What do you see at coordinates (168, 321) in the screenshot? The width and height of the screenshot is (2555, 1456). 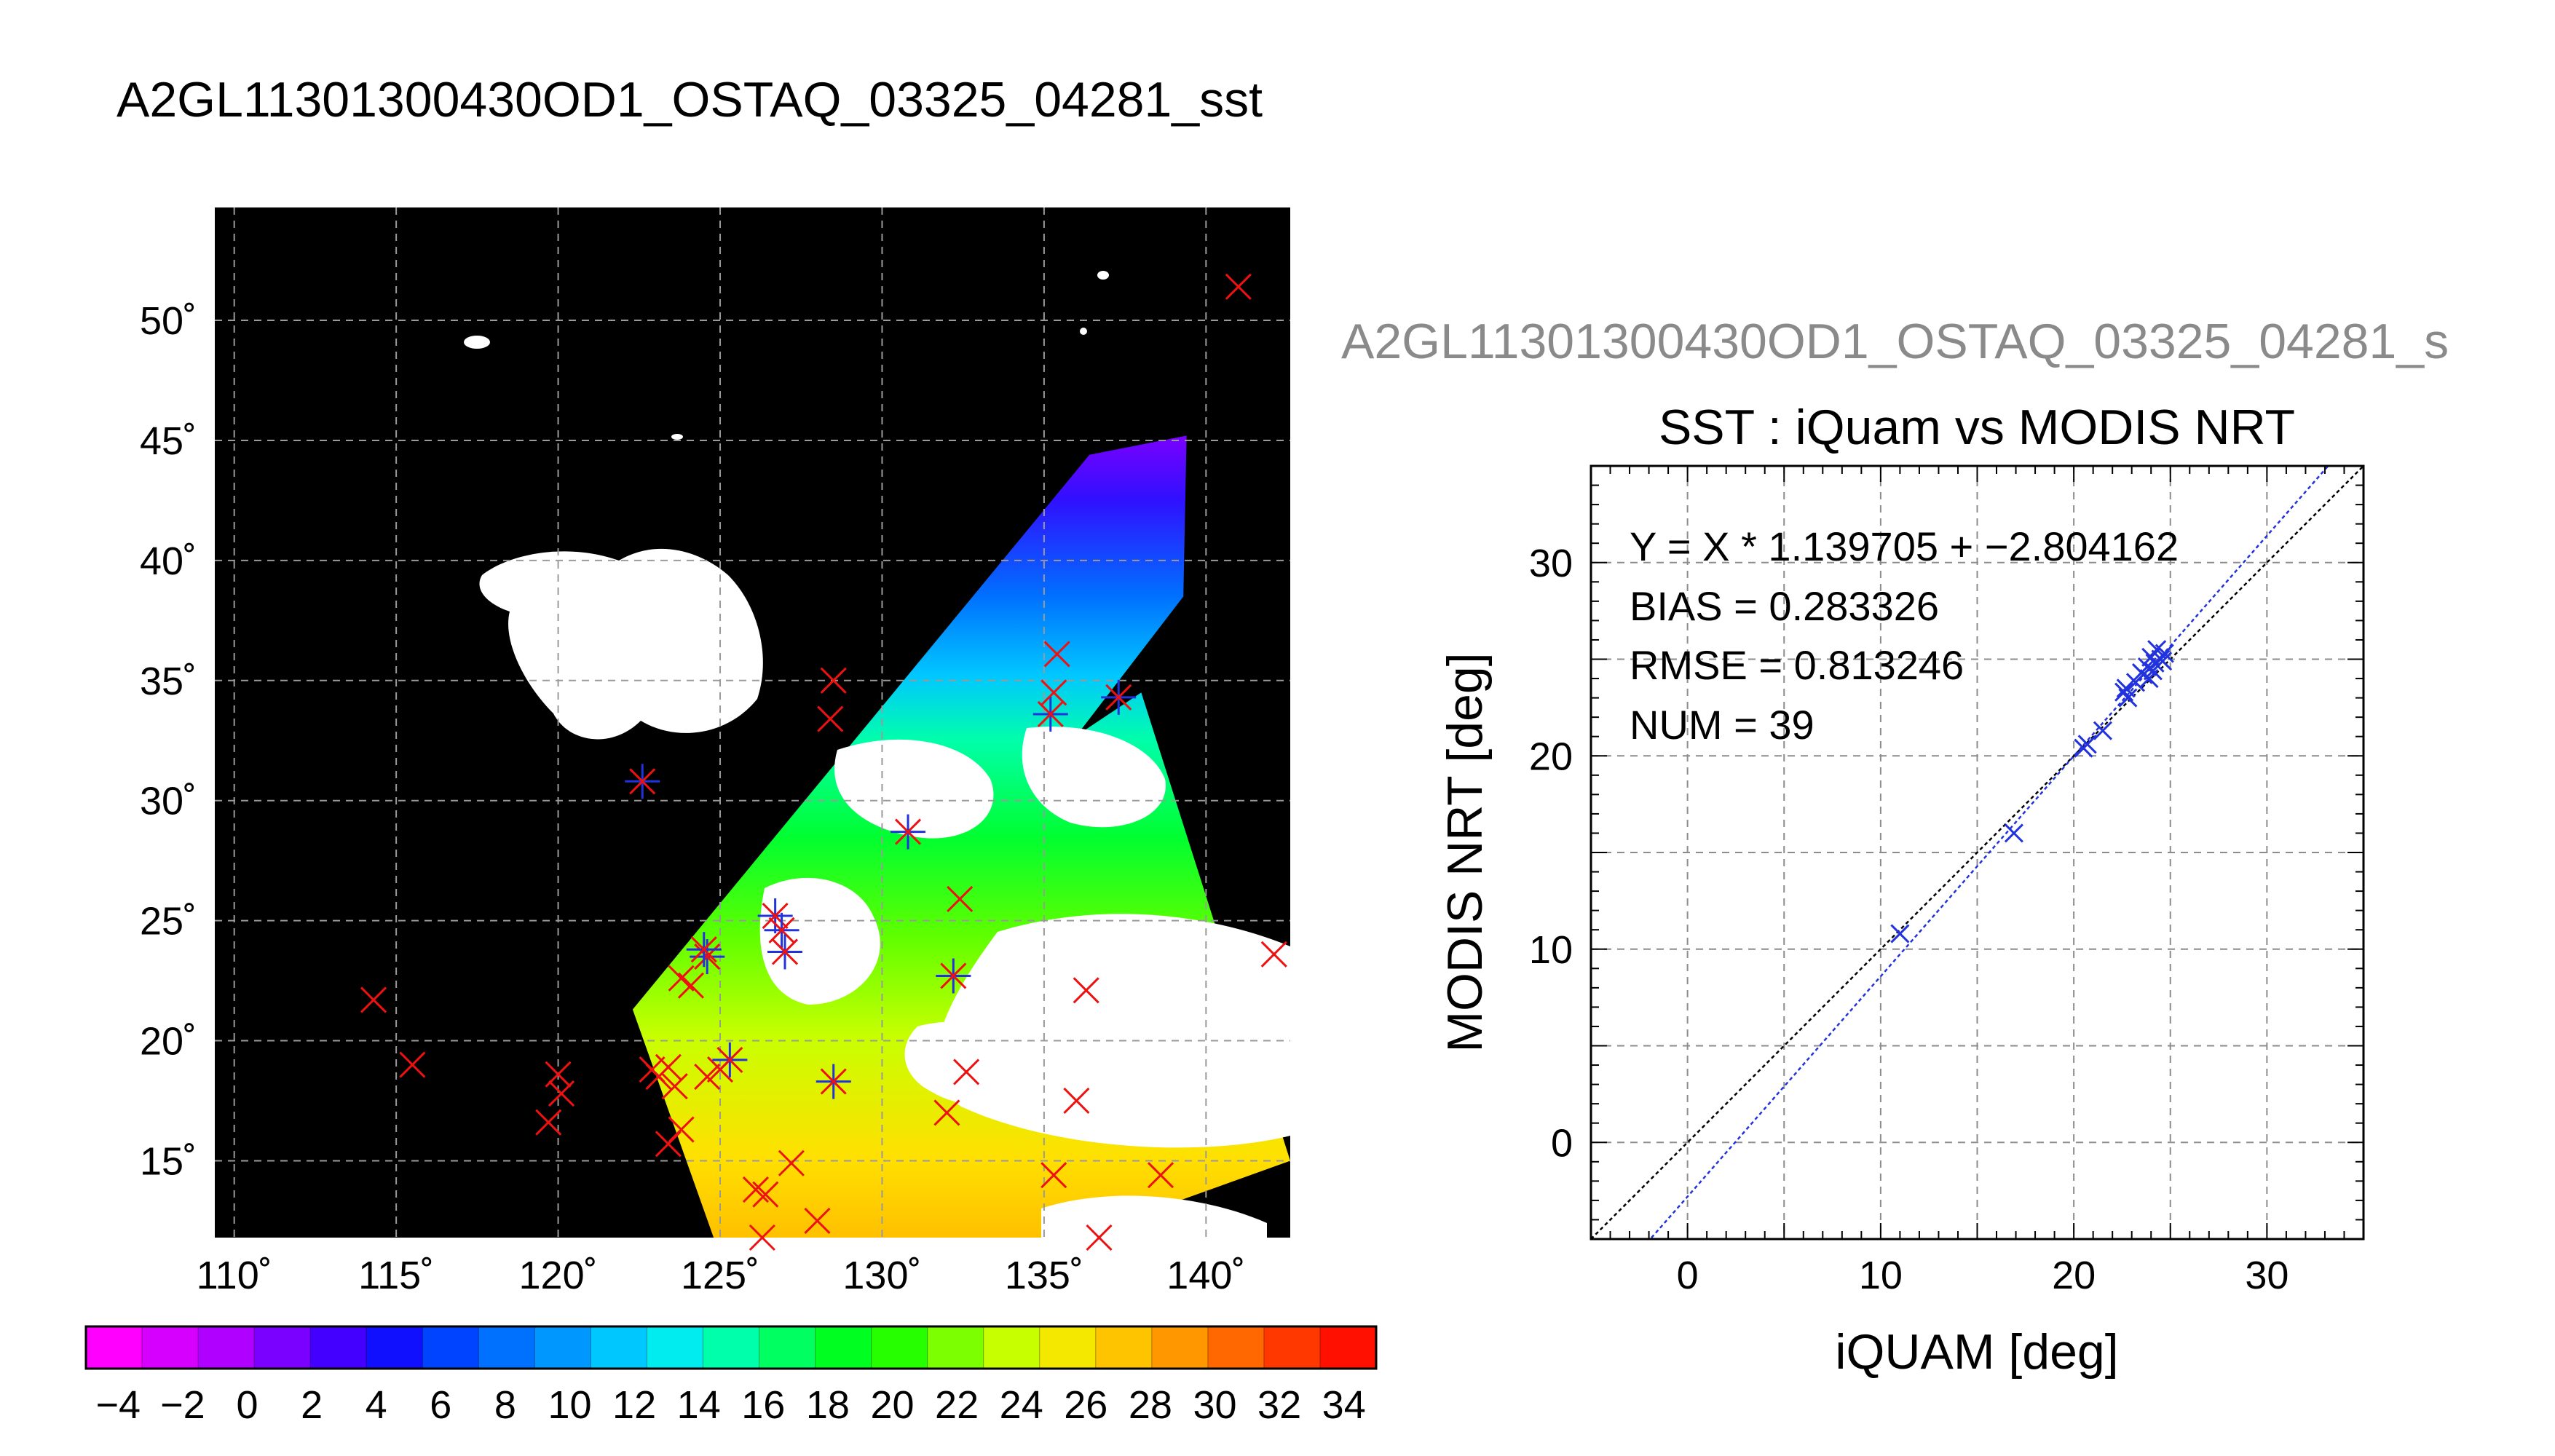 I see `map-lat-tick-label: 50˚` at bounding box center [168, 321].